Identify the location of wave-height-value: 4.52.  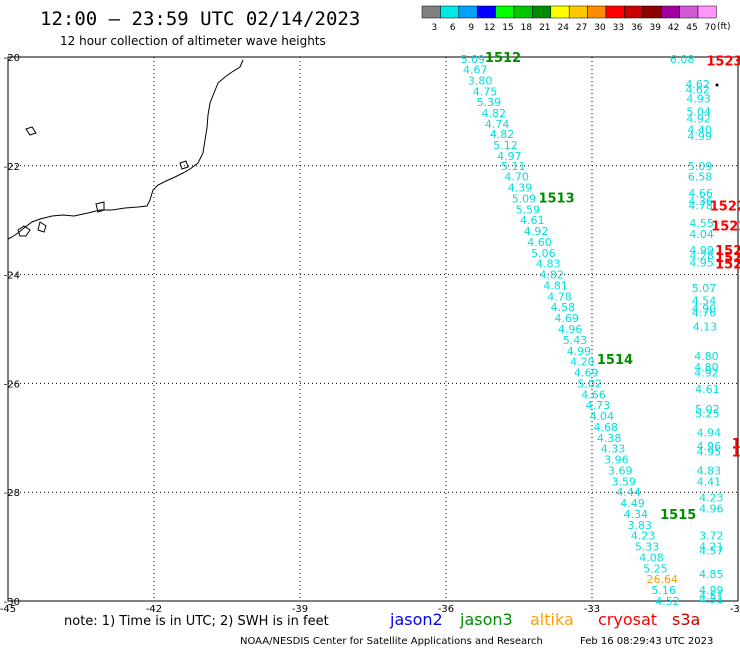
(667, 601).